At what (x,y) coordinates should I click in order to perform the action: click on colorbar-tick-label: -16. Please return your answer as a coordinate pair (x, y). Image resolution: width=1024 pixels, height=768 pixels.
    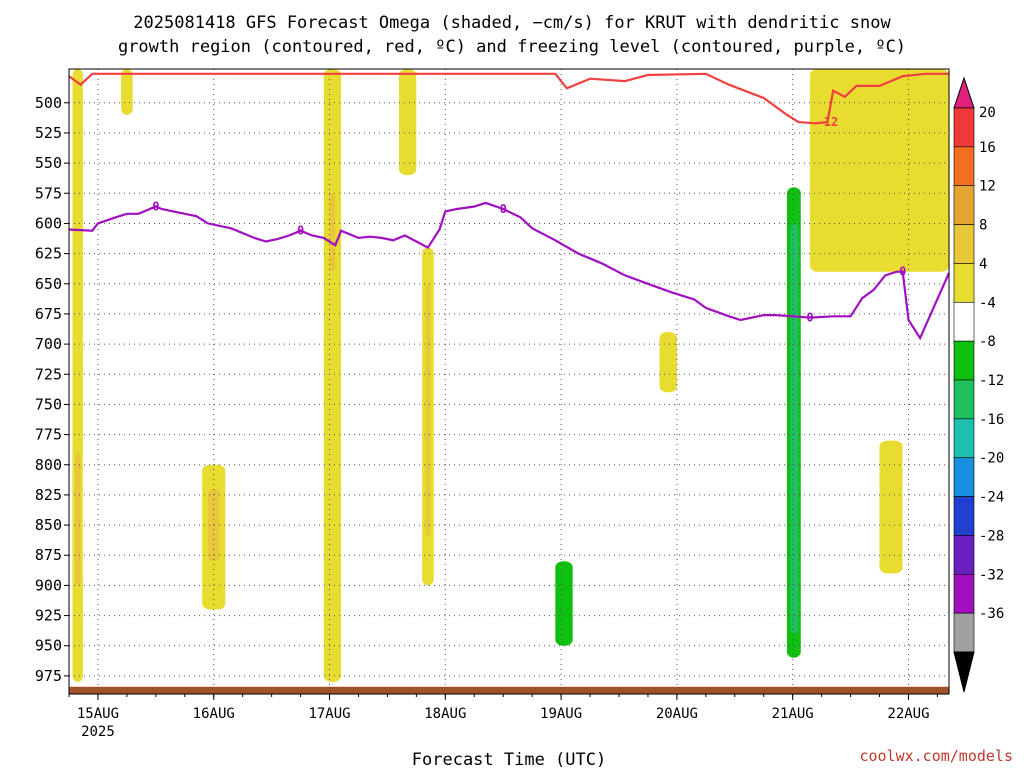
    Looking at the image, I should click on (991, 420).